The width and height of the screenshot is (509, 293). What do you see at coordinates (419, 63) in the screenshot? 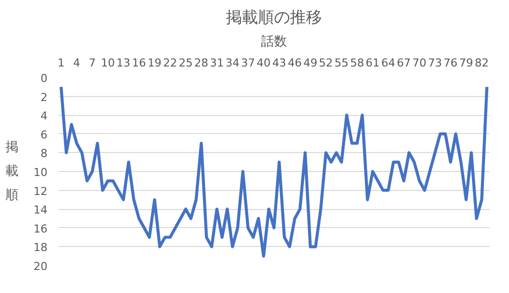
I see `x-tick-label: 70` at bounding box center [419, 63].